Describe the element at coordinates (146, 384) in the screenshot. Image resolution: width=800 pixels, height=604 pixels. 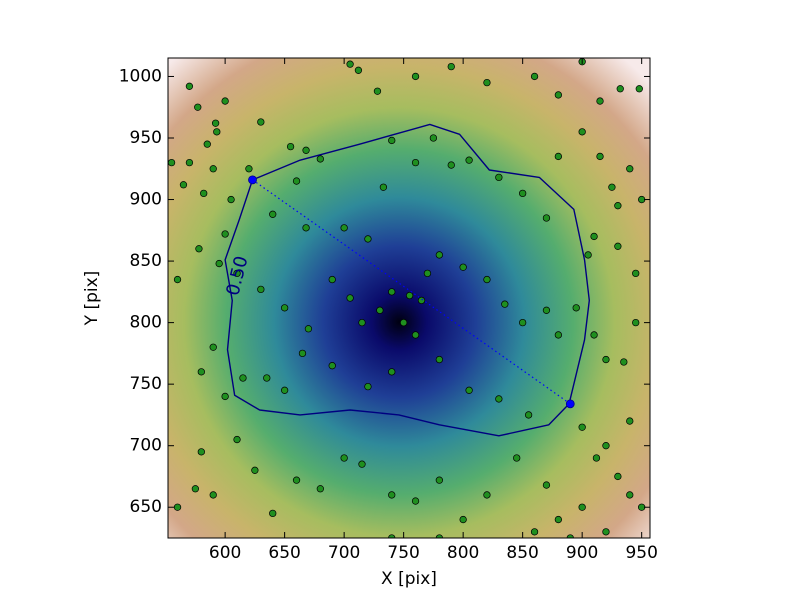
I see `y-tick-label: 750` at that location.